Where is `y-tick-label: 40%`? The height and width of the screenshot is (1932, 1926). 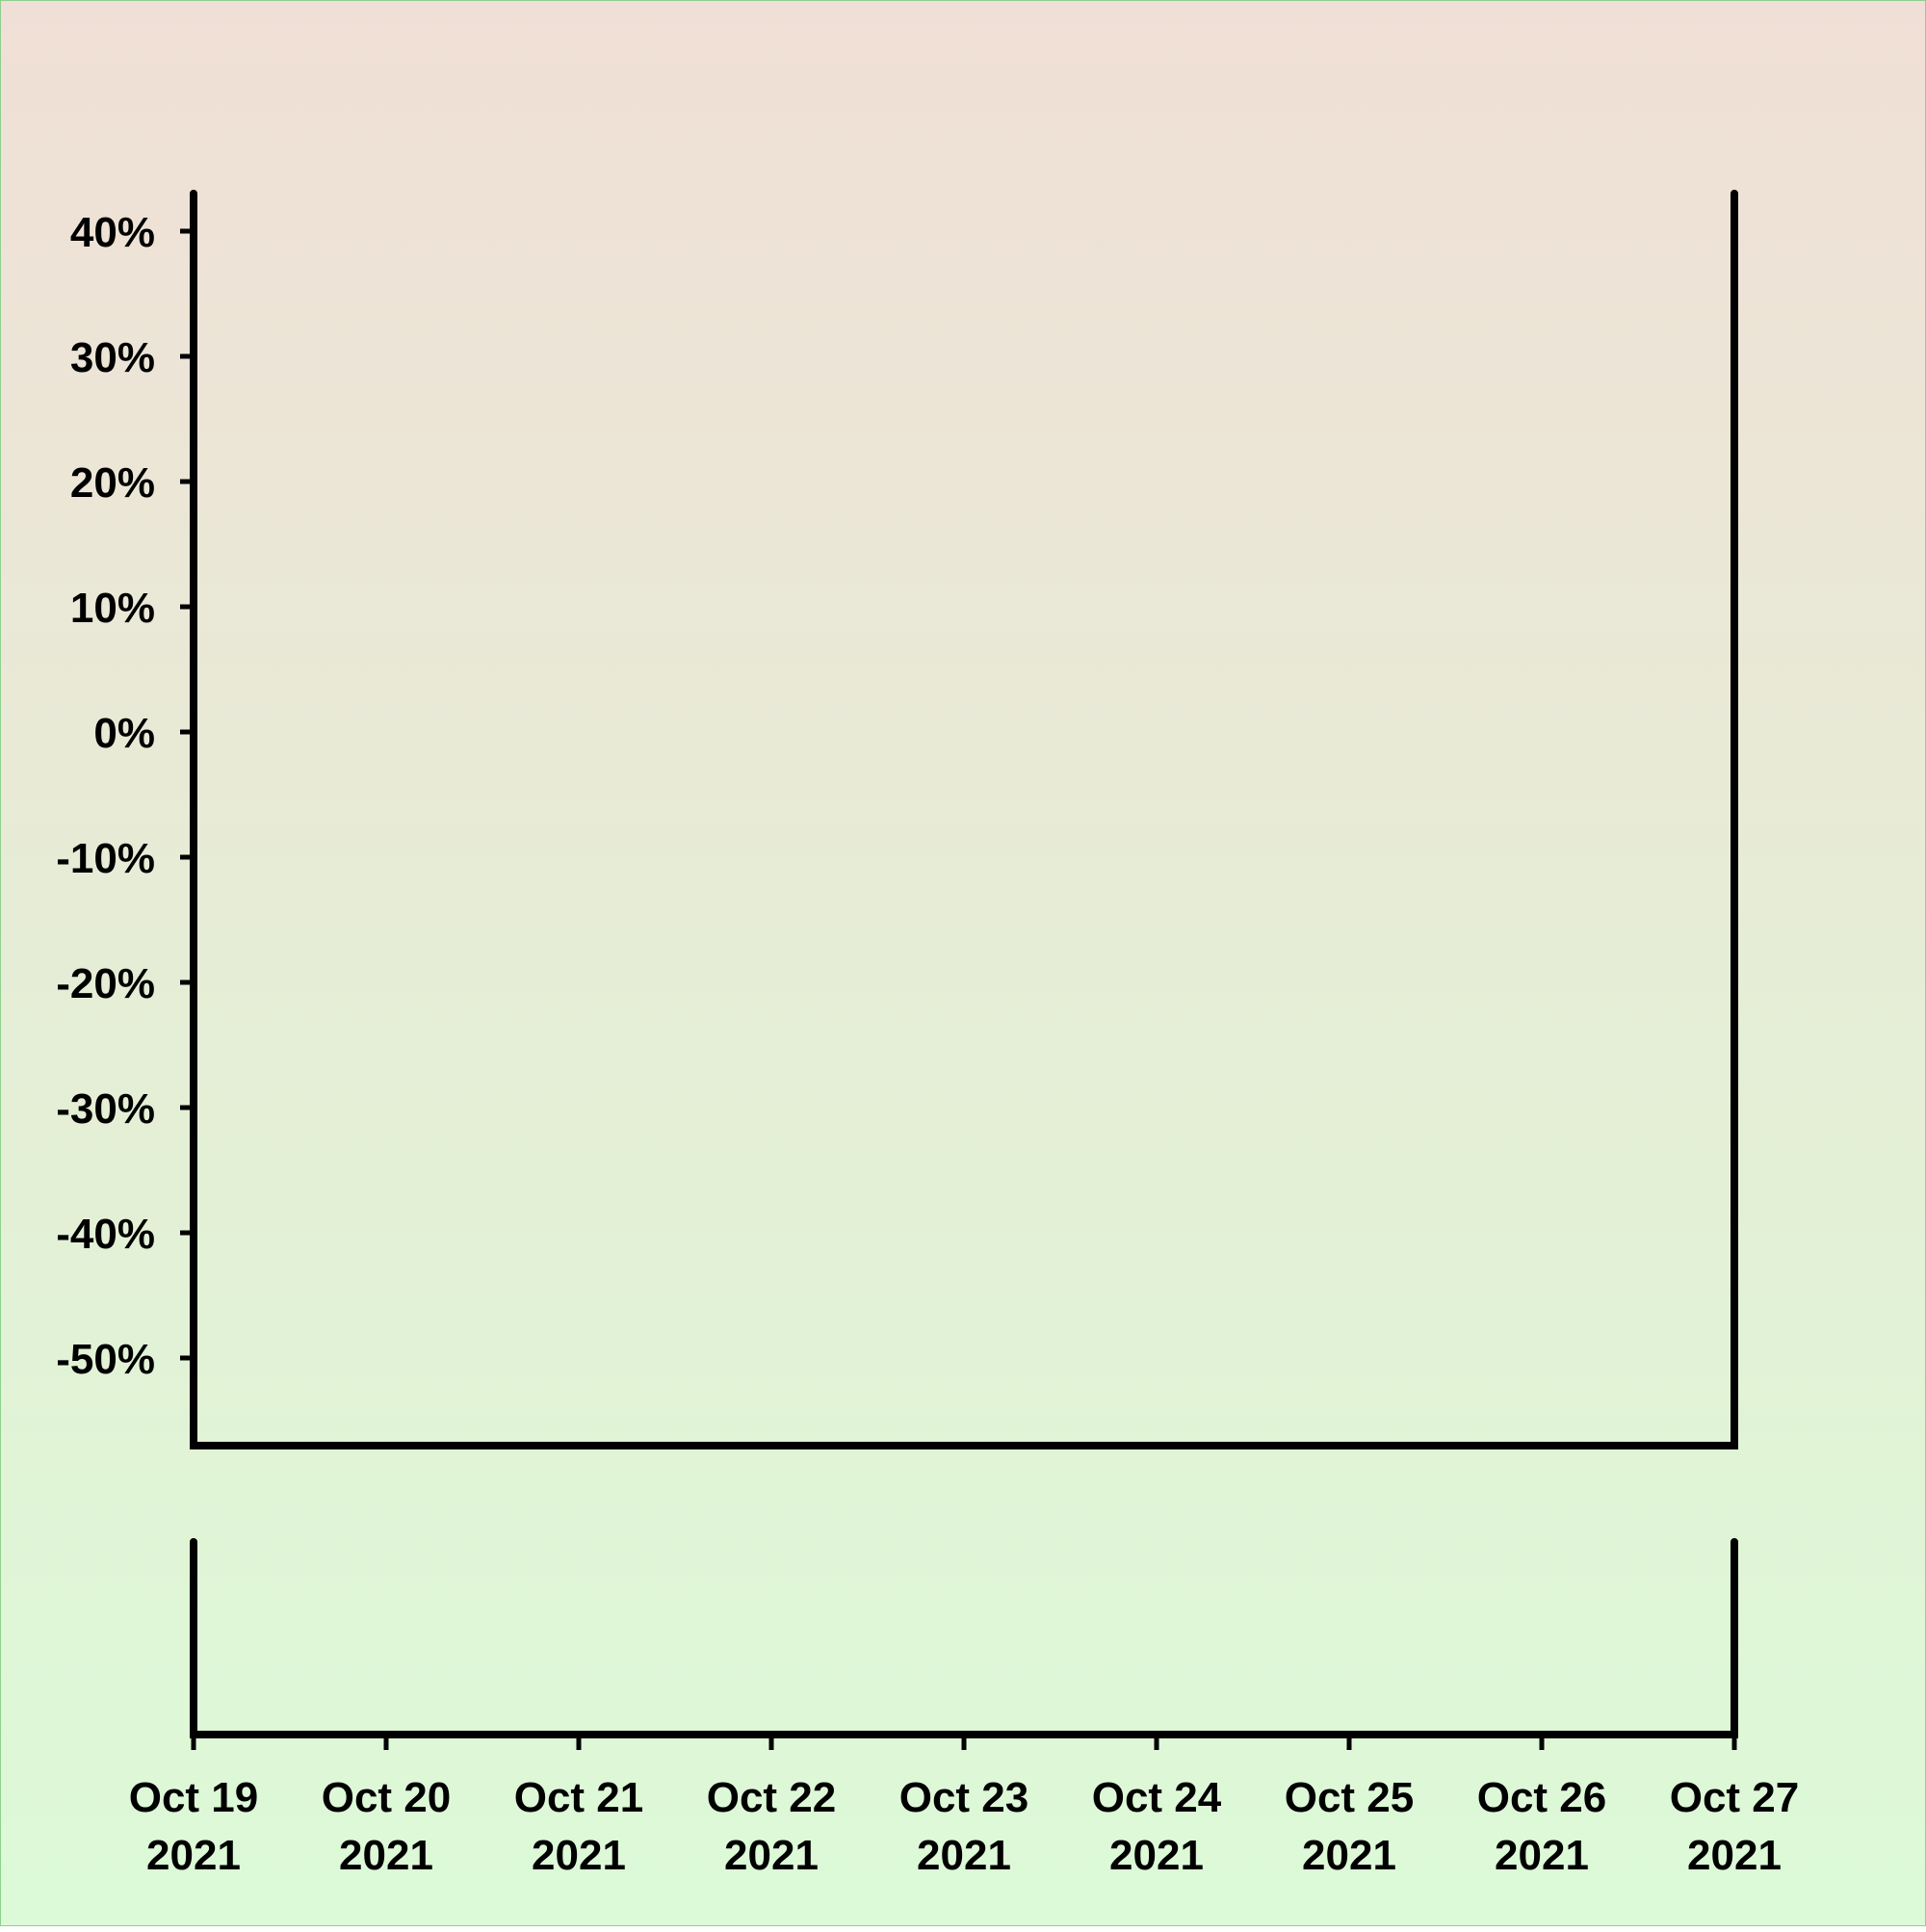 y-tick-label: 40% is located at coordinates (112, 232).